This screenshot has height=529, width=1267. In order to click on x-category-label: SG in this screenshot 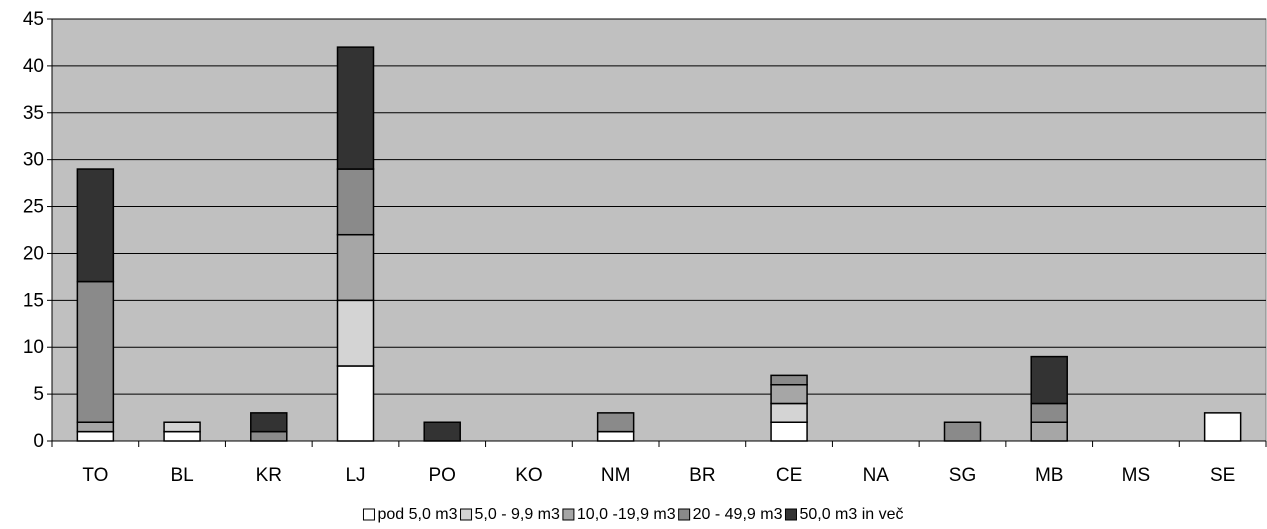, I will do `click(962, 475)`.